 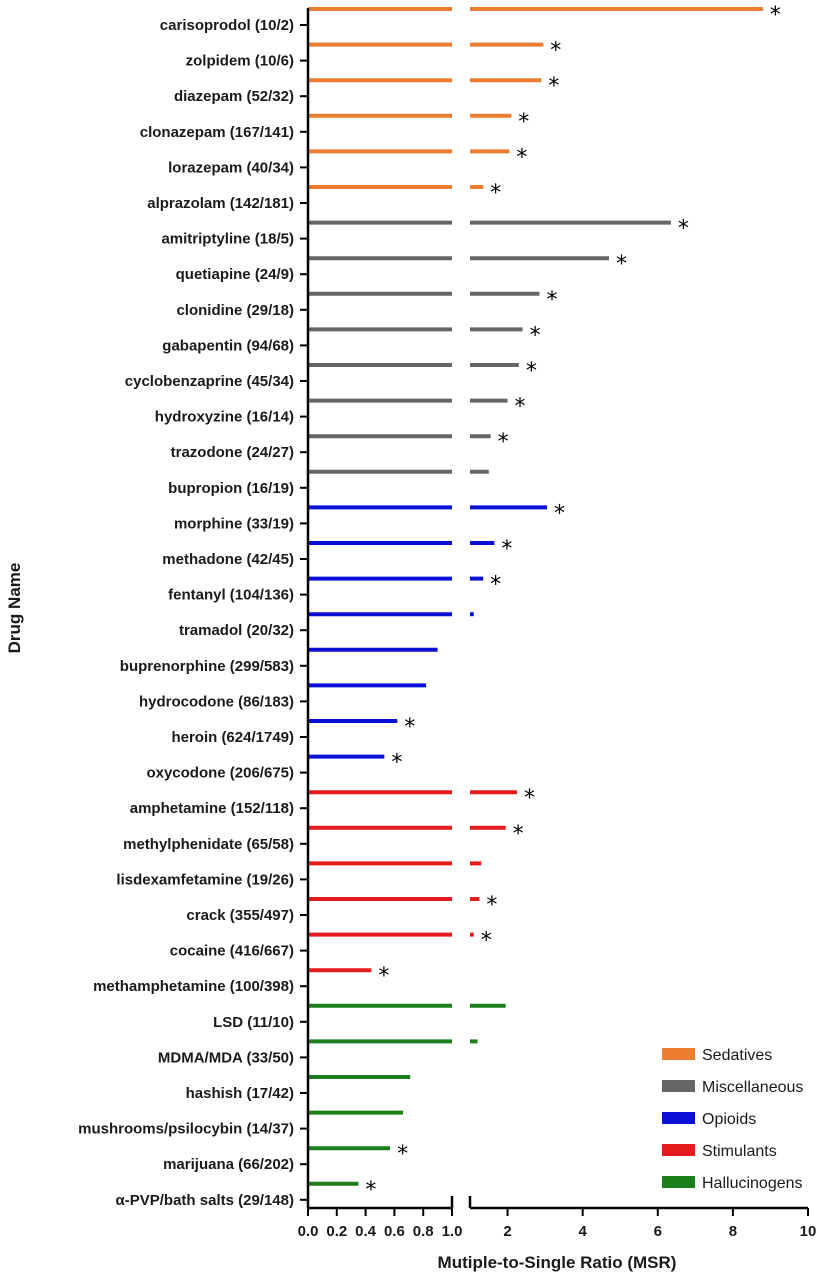 I want to click on legend-label: Hallucinogens, so click(x=752, y=1183).